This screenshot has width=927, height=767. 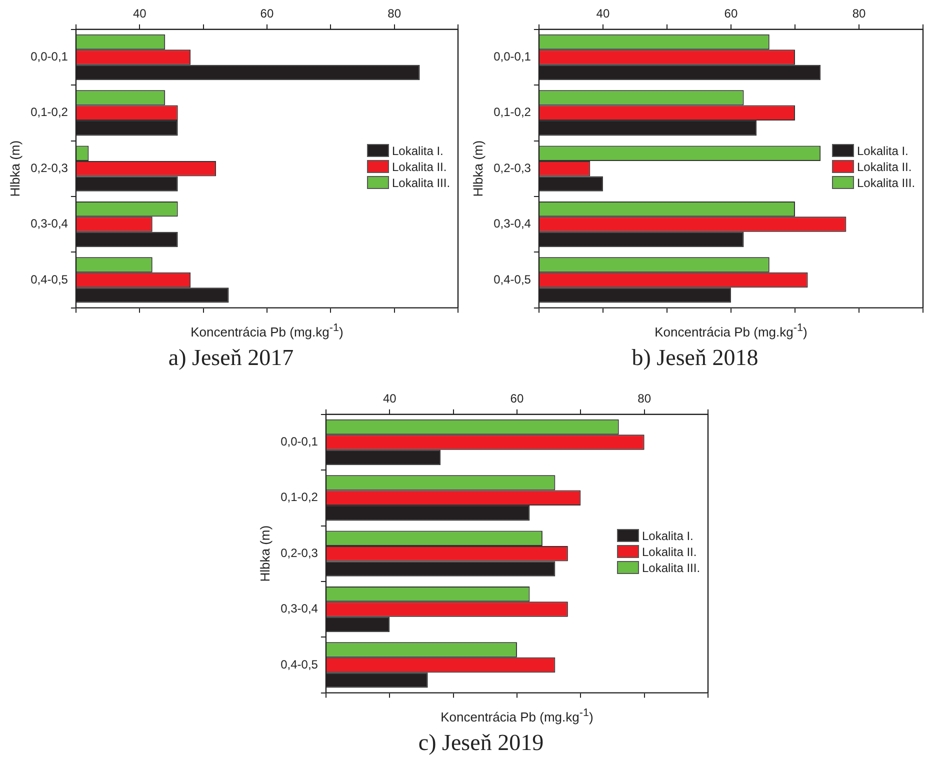 What do you see at coordinates (695, 358) in the screenshot?
I see `text: b) Jeseň 2018` at bounding box center [695, 358].